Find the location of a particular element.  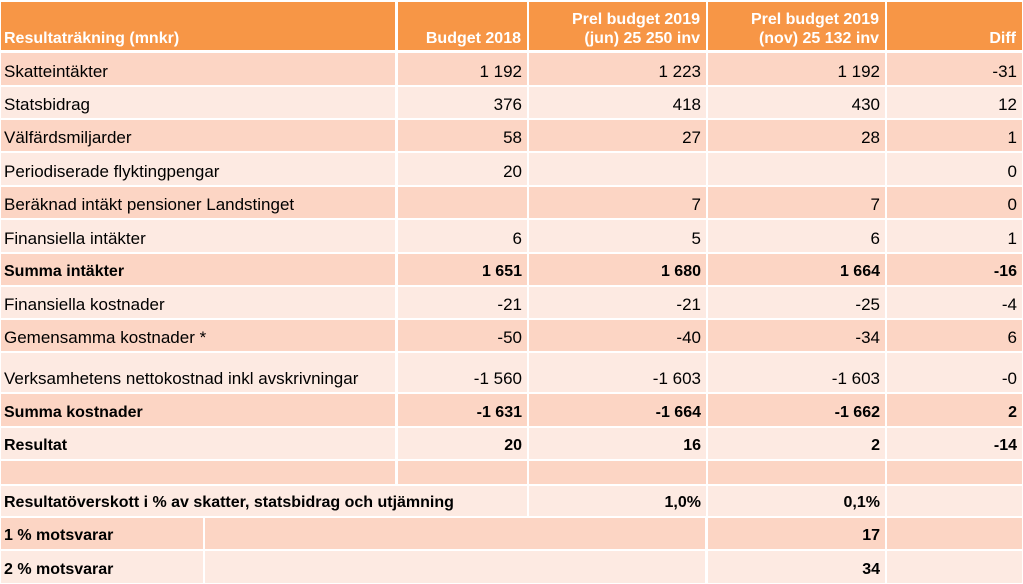

table-row-7-b2018-text: -21 is located at coordinates (509, 304).